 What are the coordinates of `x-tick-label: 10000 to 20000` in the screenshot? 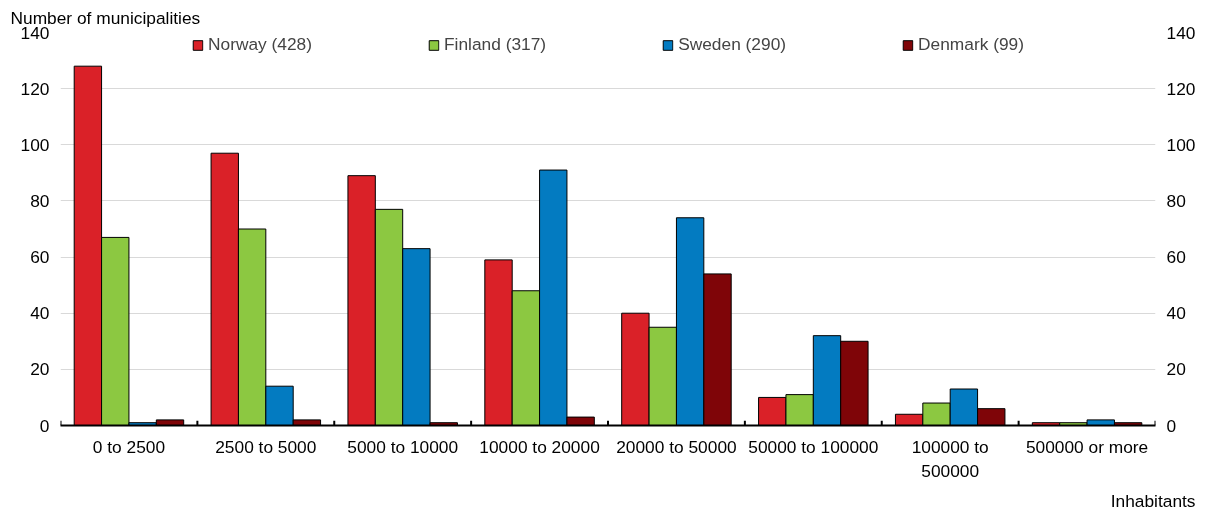 It's located at (539, 446).